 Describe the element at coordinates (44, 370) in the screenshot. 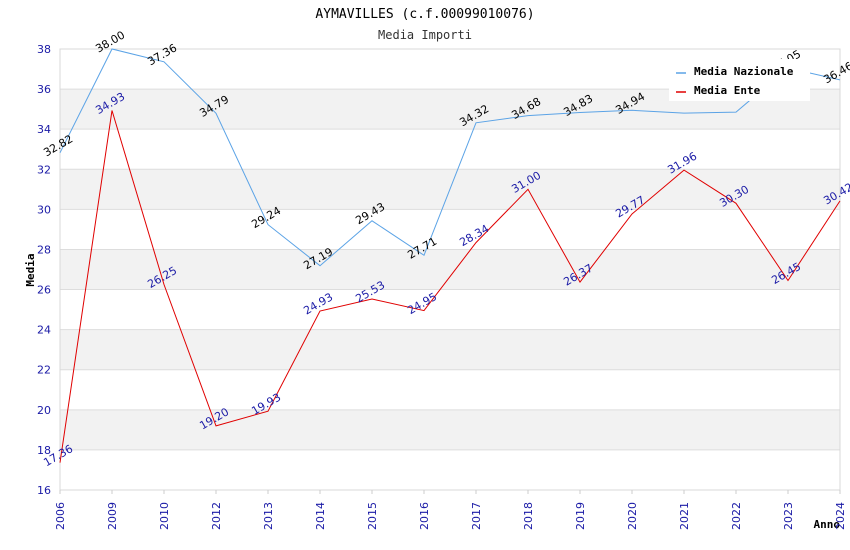

I see `y-tick-label: 22` at that location.